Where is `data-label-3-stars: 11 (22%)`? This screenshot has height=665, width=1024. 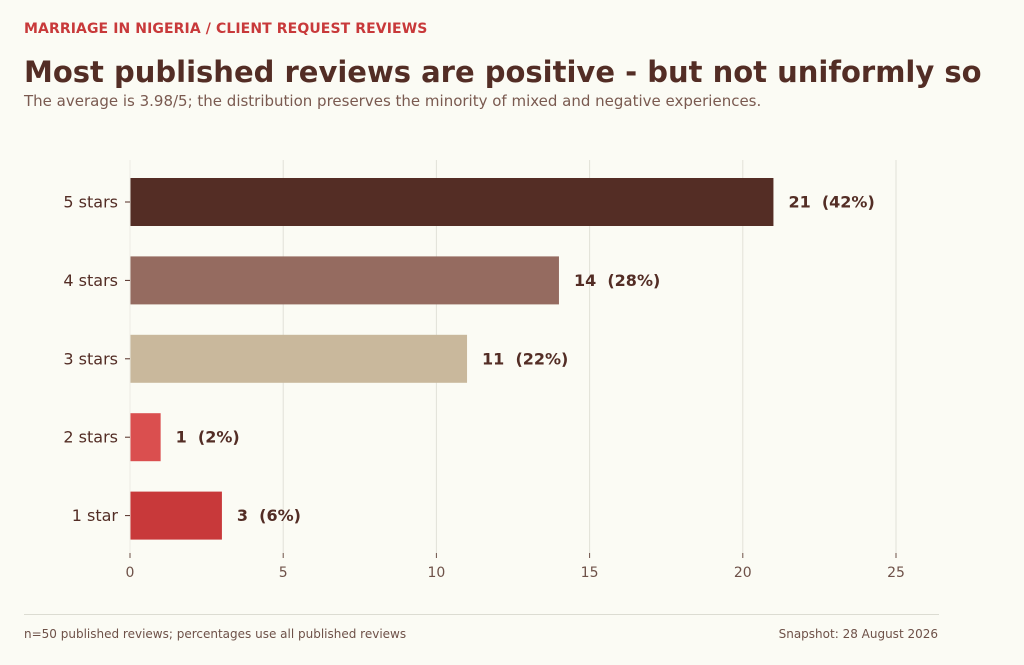
data-label-3-stars: 11 (22%) is located at coordinates (525, 358).